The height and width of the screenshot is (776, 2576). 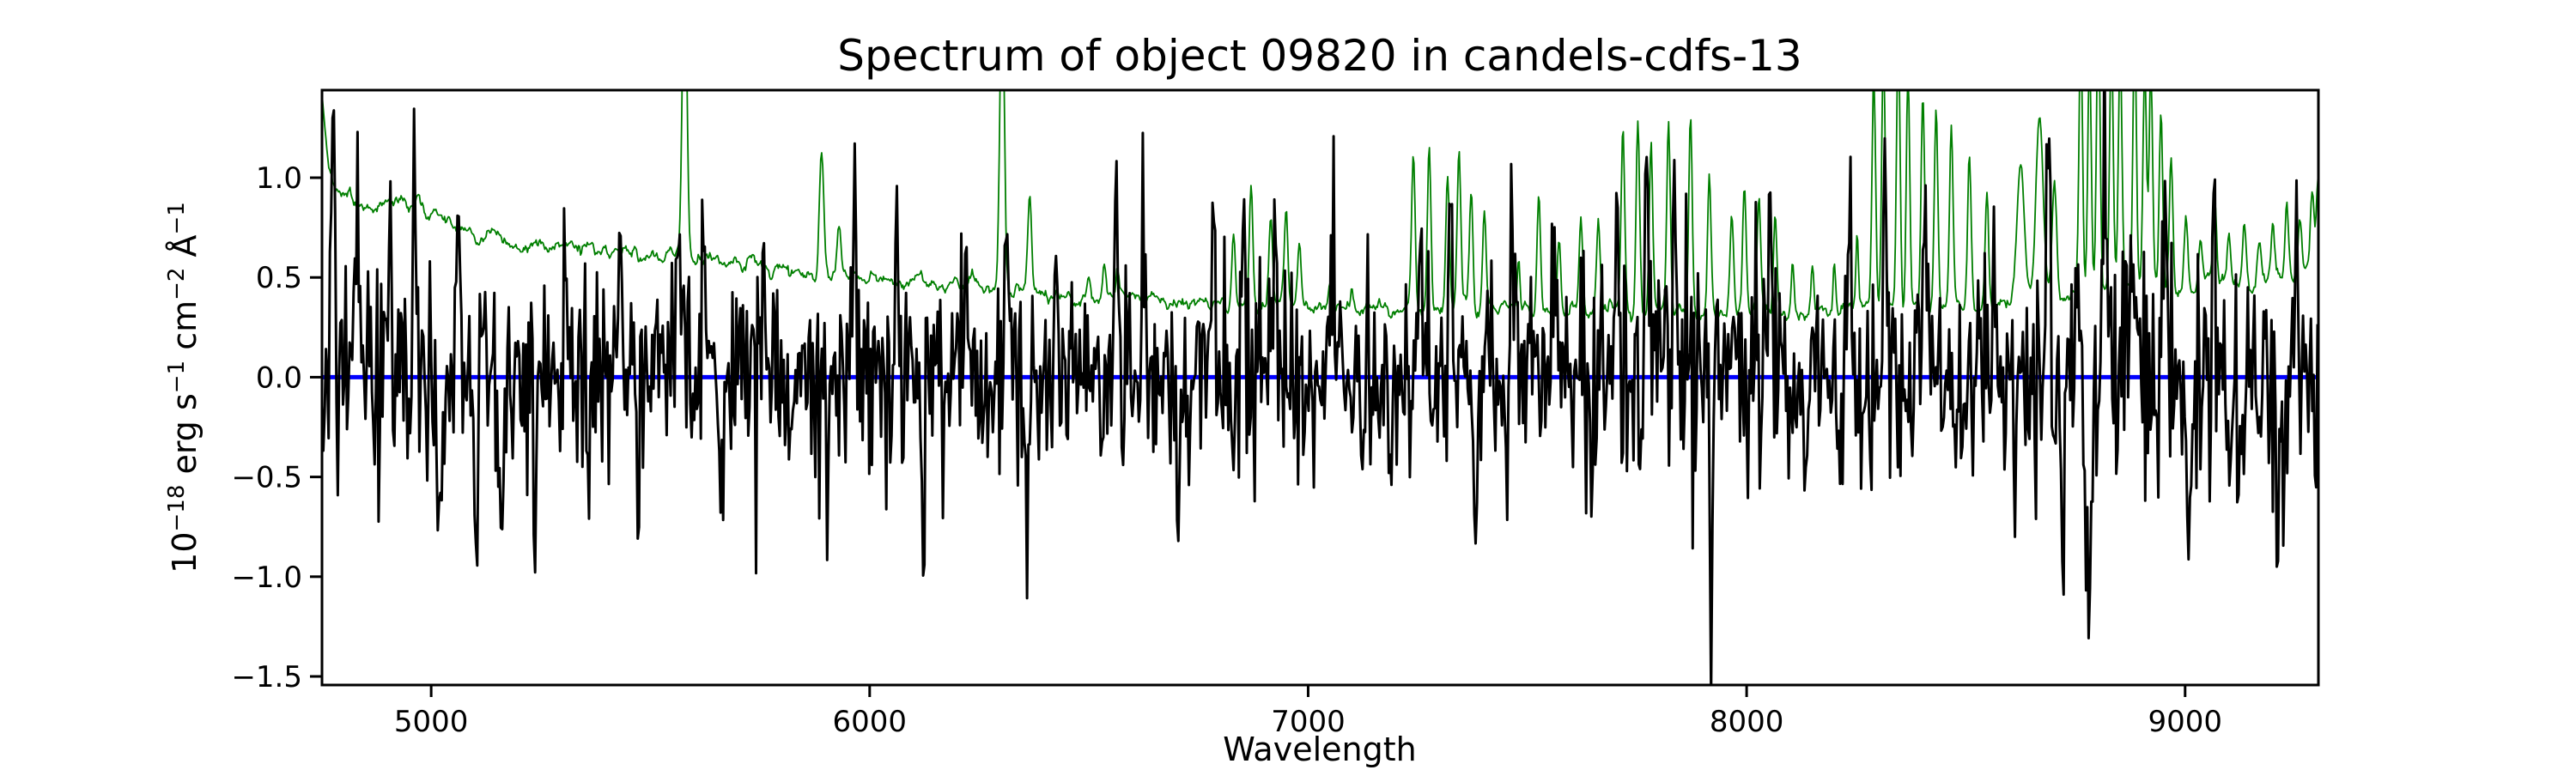 What do you see at coordinates (1308, 722) in the screenshot?
I see `x-tick-label: 7000` at bounding box center [1308, 722].